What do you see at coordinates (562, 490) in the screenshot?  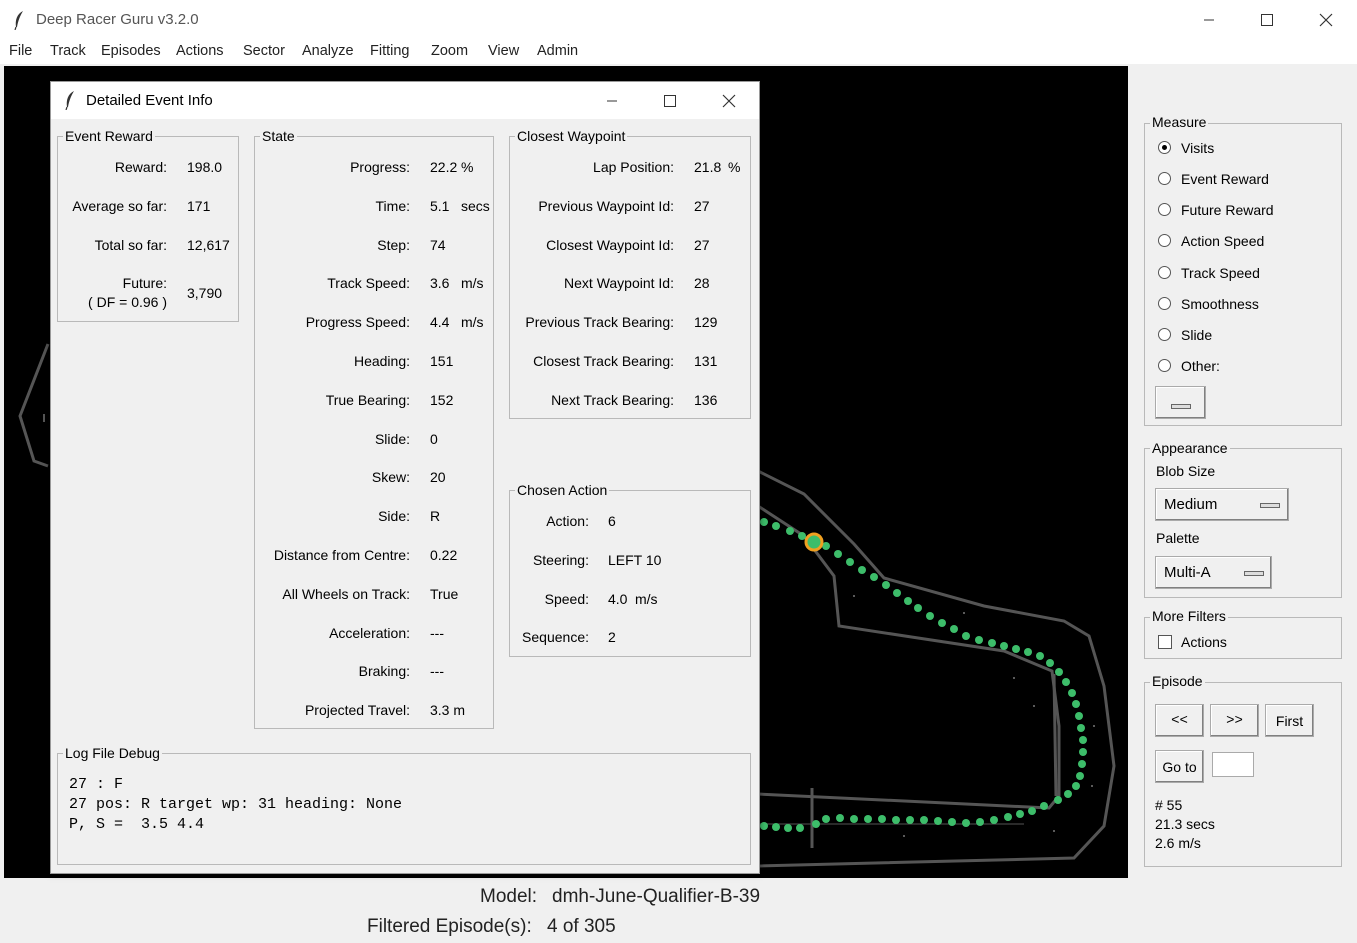 I see `chosen-action-group-label: Chosen Action` at bounding box center [562, 490].